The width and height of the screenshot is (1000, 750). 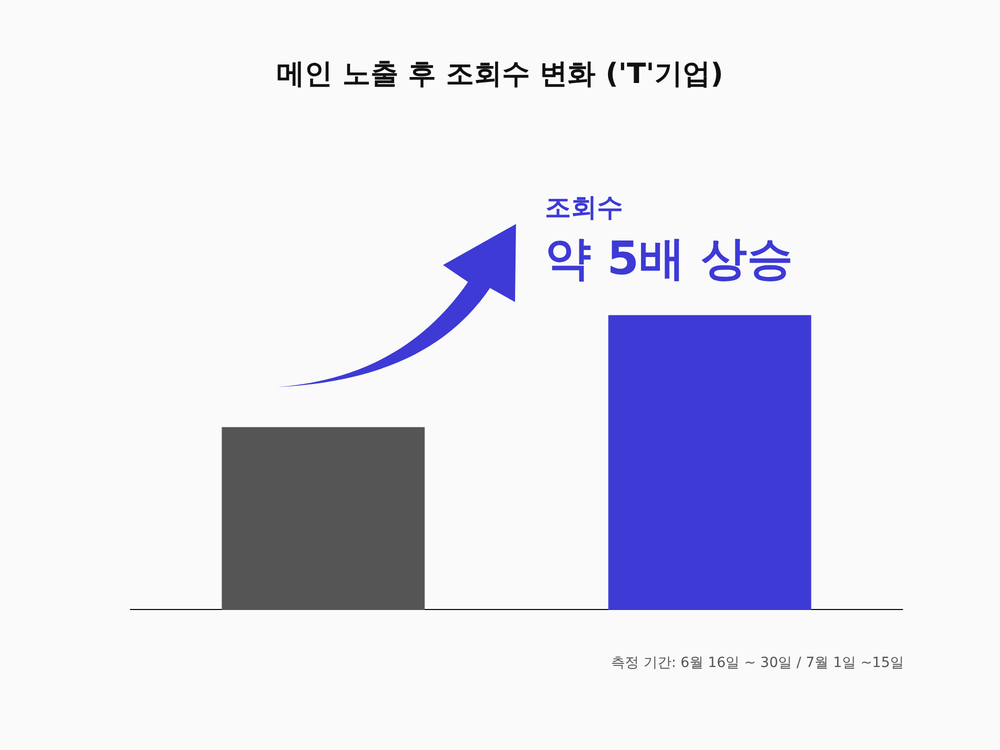 What do you see at coordinates (500, 74) in the screenshot?
I see `chart-title: 메인 노출 후 조회수 변화 ('T'기업)` at bounding box center [500, 74].